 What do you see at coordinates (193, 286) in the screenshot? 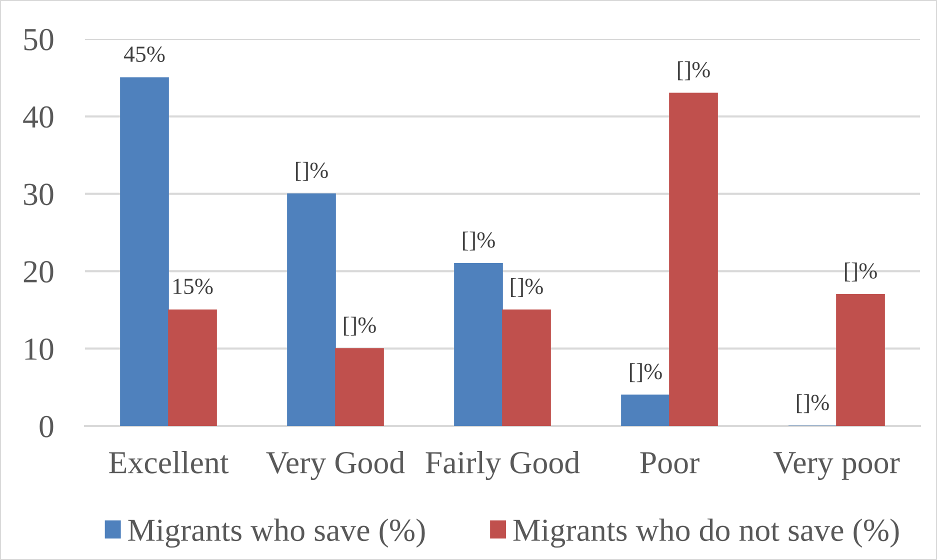
I see `data-label: 15%` at bounding box center [193, 286].